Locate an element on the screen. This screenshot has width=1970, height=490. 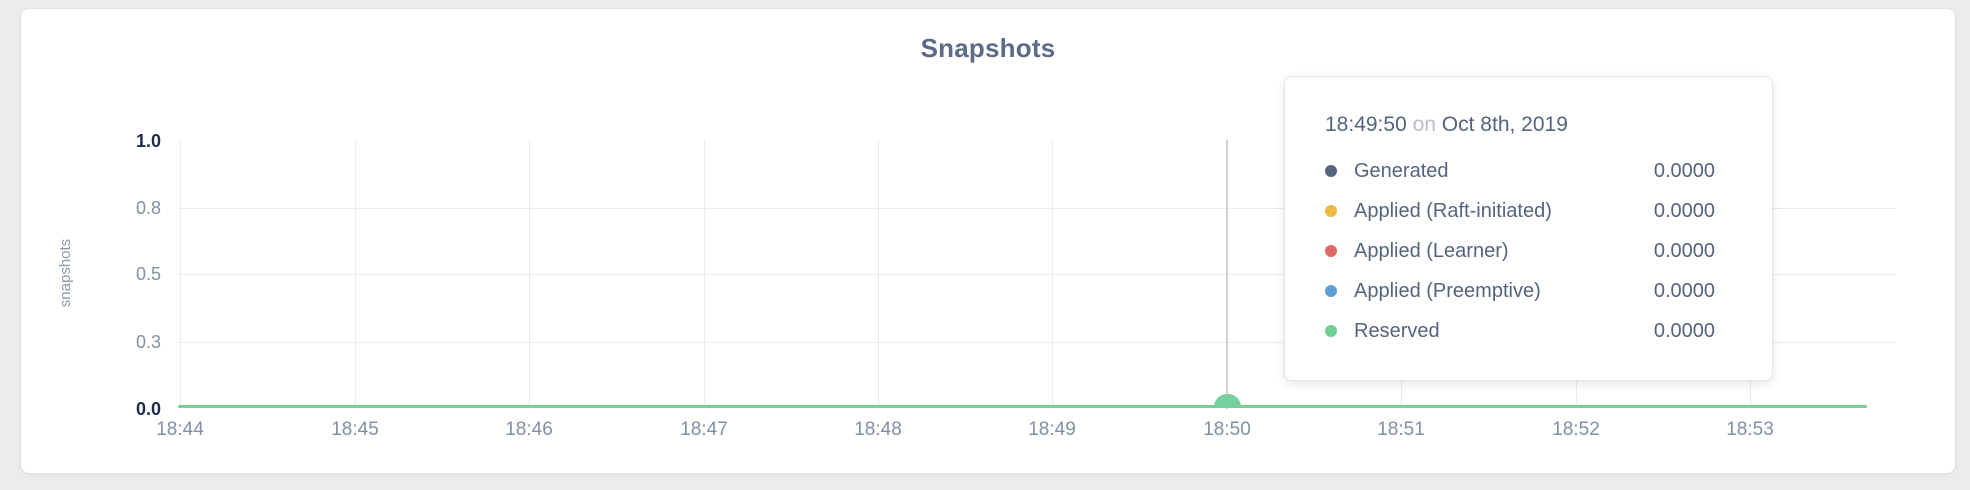
x-tick-label: 18:46 is located at coordinates (529, 429).